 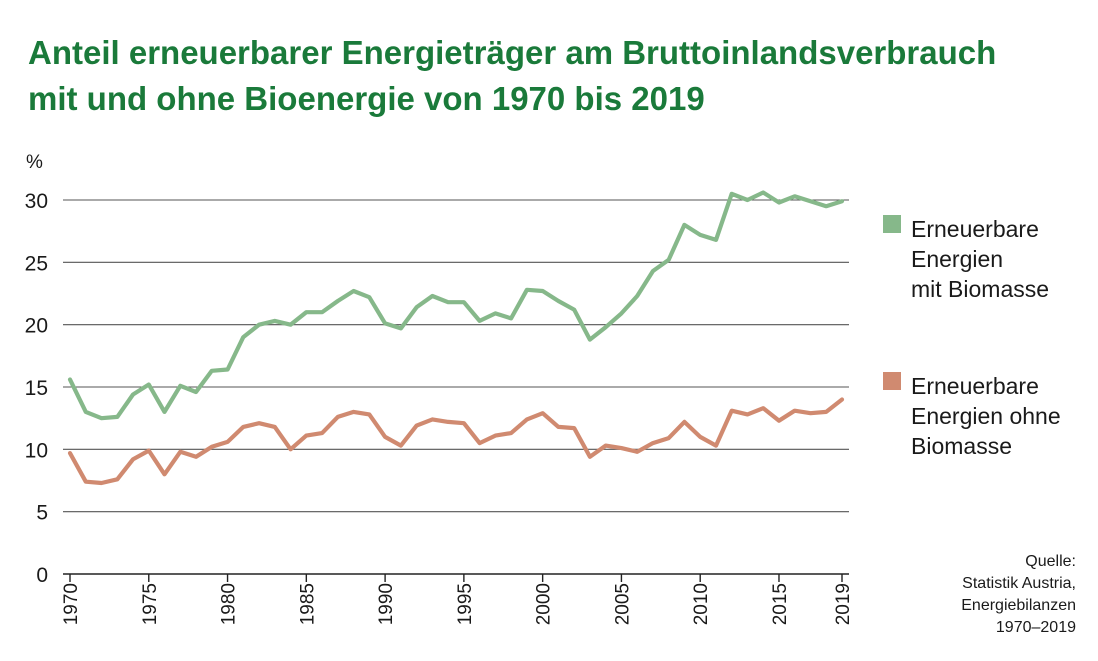 What do you see at coordinates (1036, 627) in the screenshot?
I see `source-text-line: 1970–2019` at bounding box center [1036, 627].